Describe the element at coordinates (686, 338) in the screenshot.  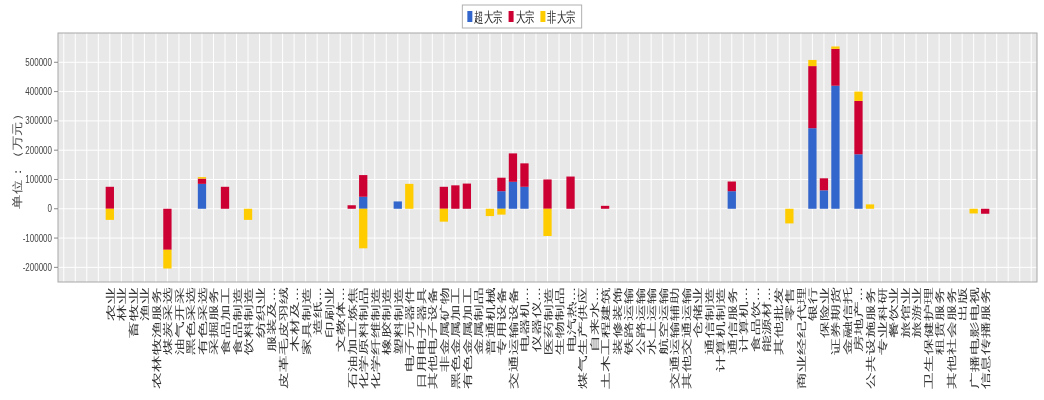
I see `x-tick-label: 其他交通运输` at that location.